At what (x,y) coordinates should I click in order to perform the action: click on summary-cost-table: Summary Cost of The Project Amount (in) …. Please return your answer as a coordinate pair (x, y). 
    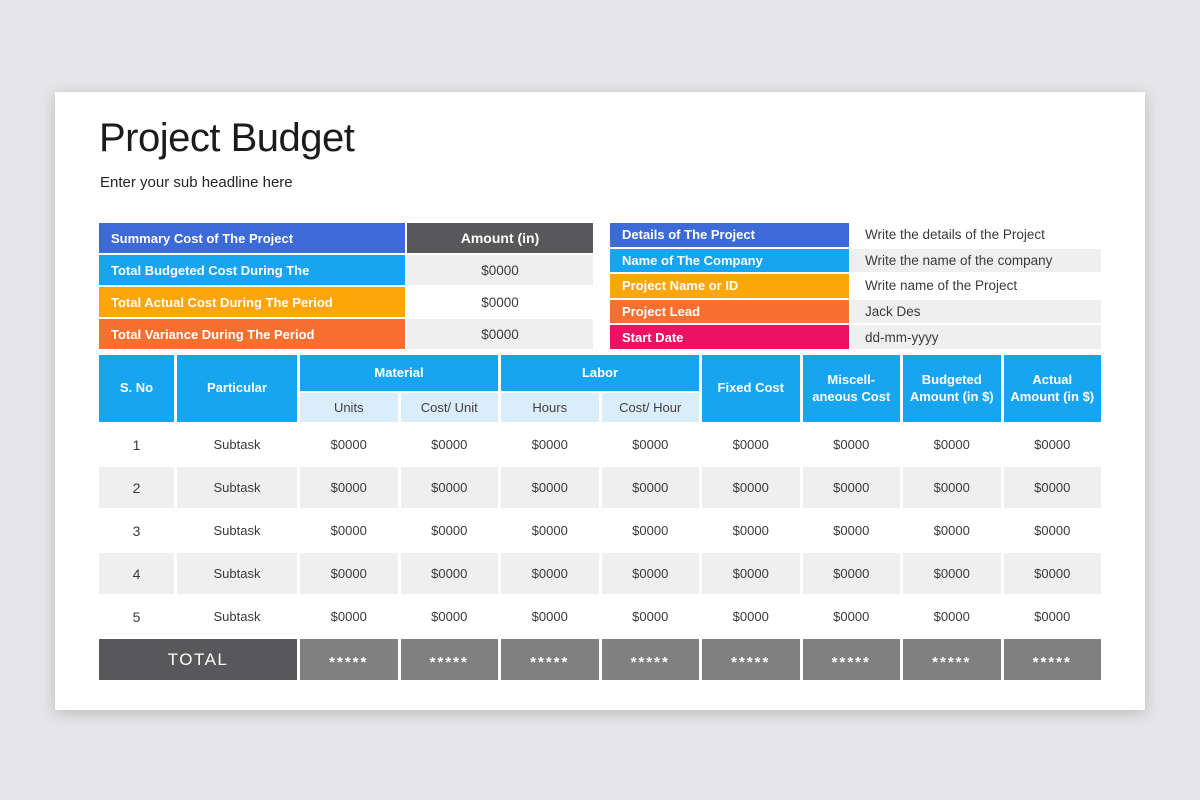
    Looking at the image, I should click on (346, 286).